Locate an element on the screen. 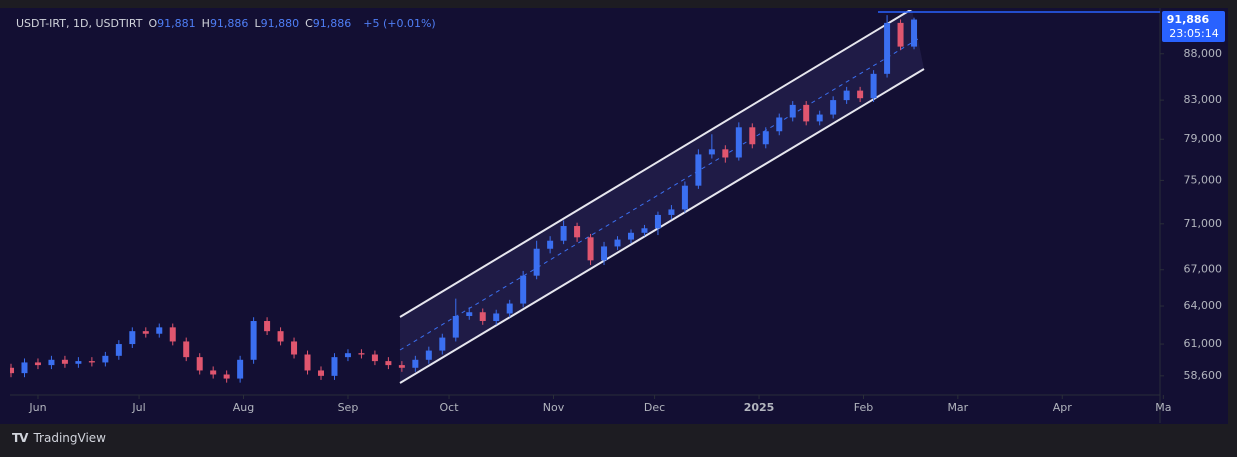 Image resolution: width=1237 pixels, height=457 pixels. ohlc-value: 91,880 is located at coordinates (280, 23).